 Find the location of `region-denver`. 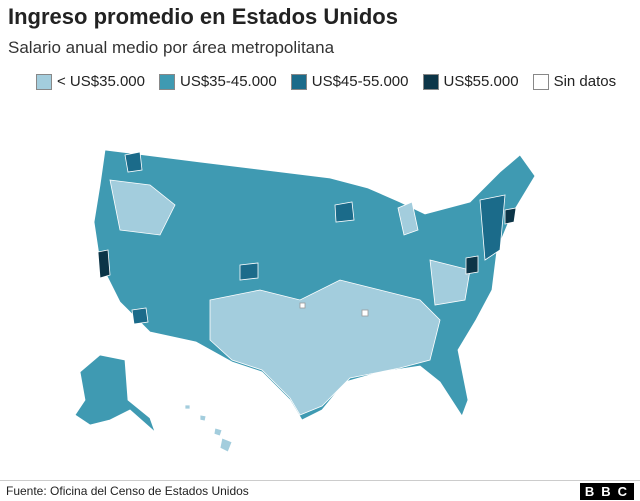

region-denver is located at coordinates (249, 271).